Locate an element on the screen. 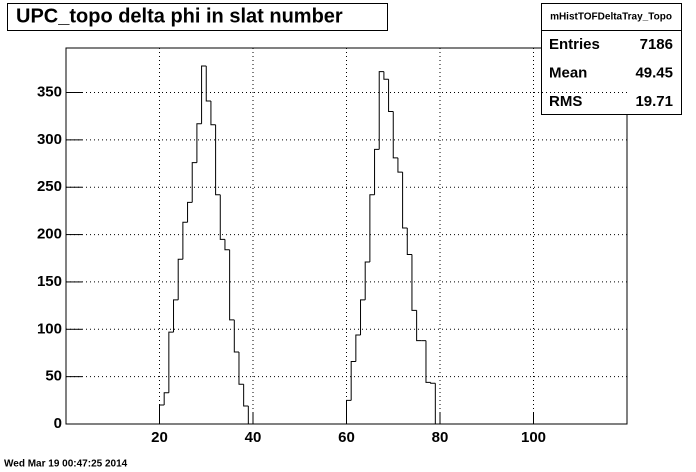  y-tick-label: 100 is located at coordinates (49, 328).